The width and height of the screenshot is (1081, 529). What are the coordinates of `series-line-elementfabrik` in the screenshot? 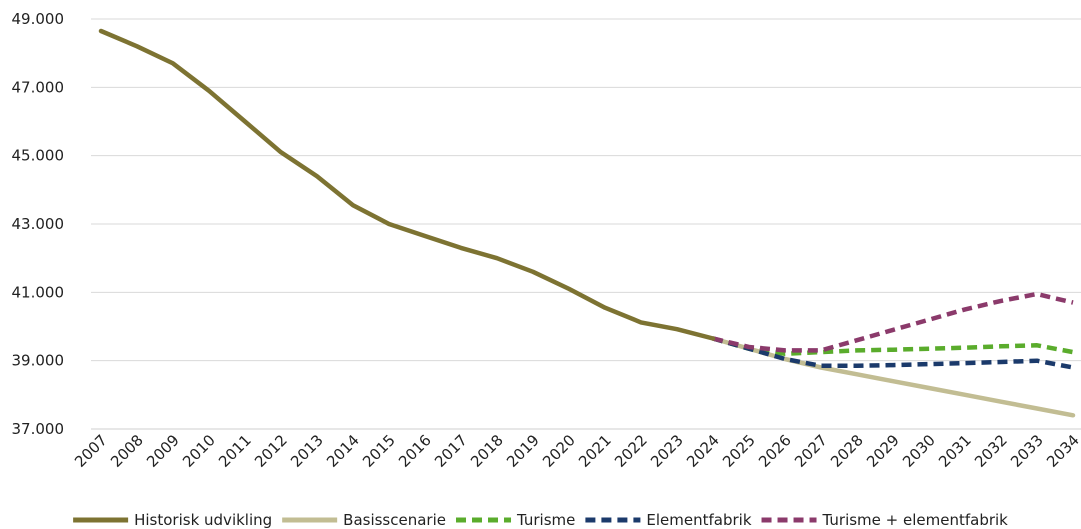 It's located at (893, 353).